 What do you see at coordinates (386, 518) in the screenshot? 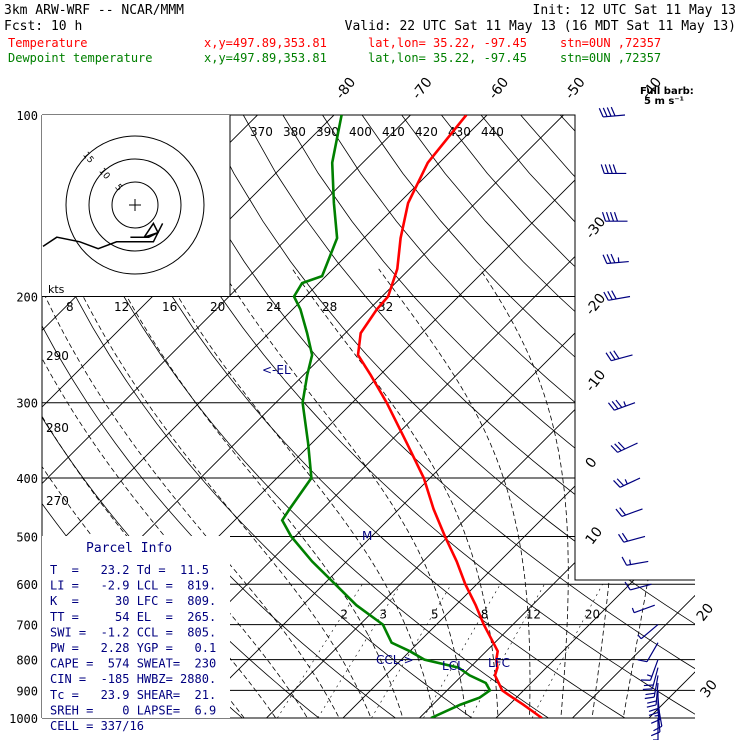
I see `level-markers: <-EL LCL LFC CCL-> M` at bounding box center [386, 518].